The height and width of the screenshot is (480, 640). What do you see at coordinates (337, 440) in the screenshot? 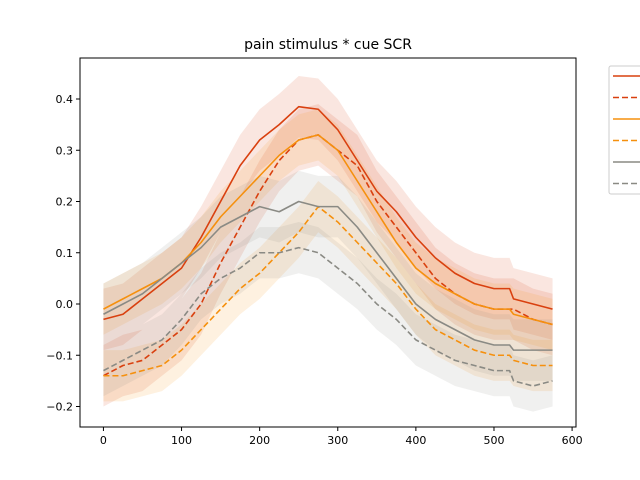
I see `x-tick-label: 300` at bounding box center [337, 440].